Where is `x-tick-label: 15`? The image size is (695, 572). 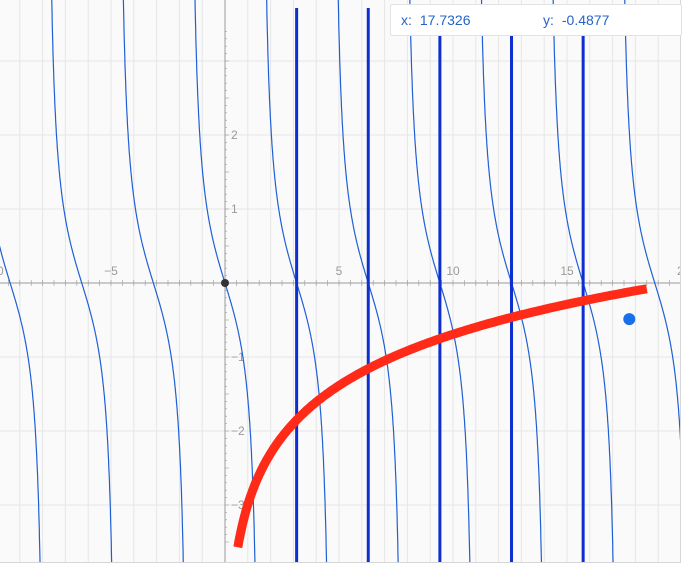 x-tick-label: 15 is located at coordinates (567, 271).